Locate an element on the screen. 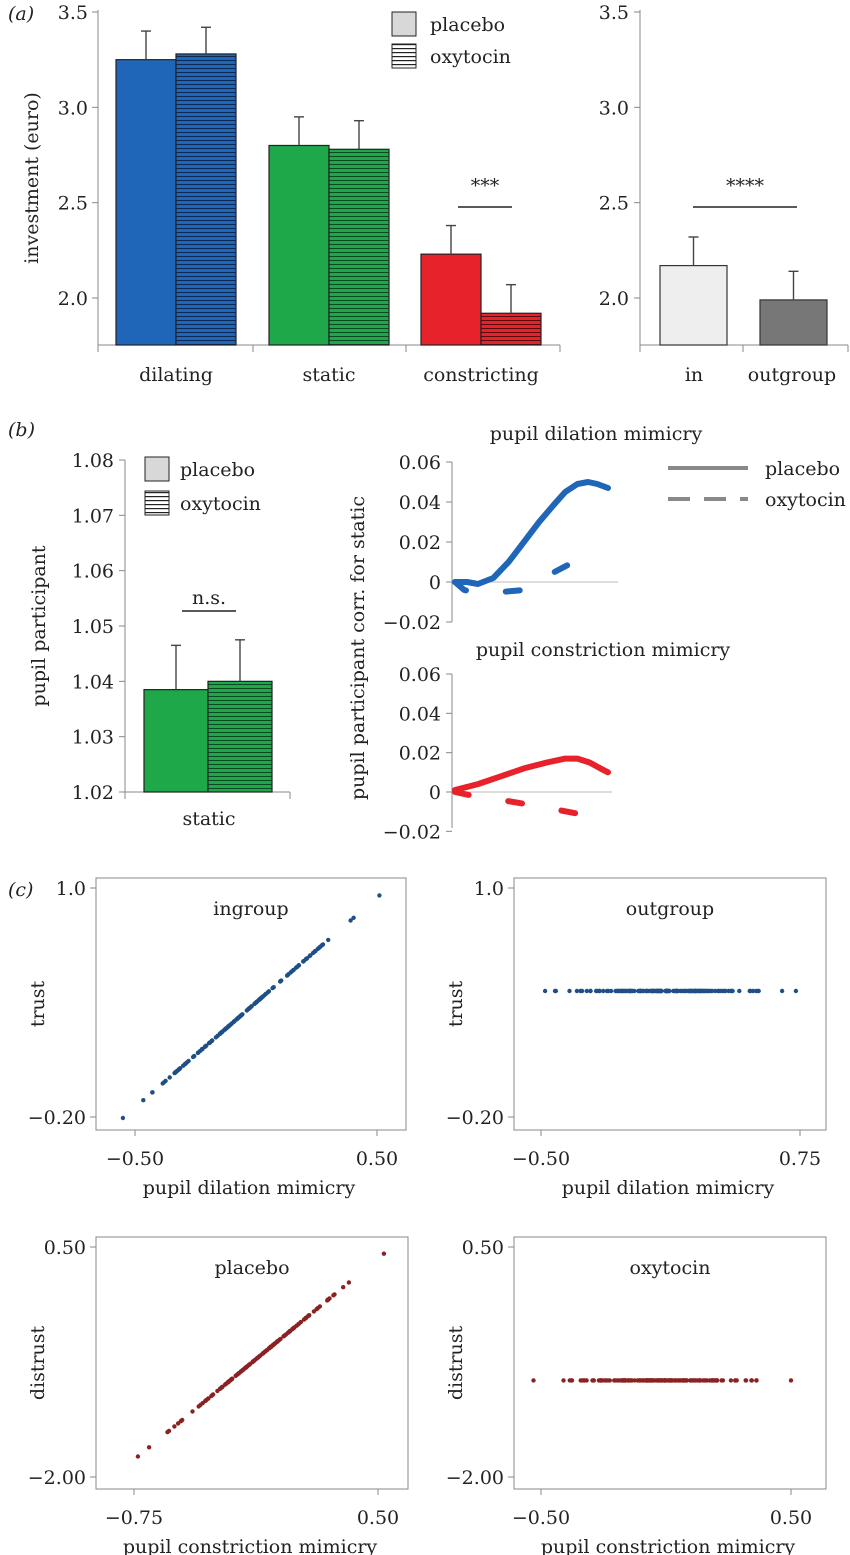 This screenshot has height=1555, width=850. x-tick-label: 0.75 is located at coordinates (800, 1159).